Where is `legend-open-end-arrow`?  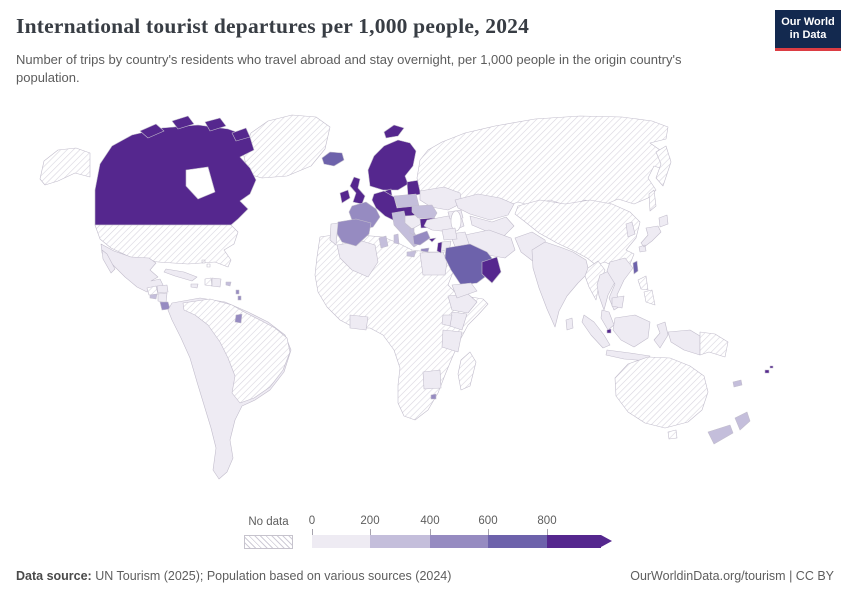
legend-open-end-arrow is located at coordinates (606, 541).